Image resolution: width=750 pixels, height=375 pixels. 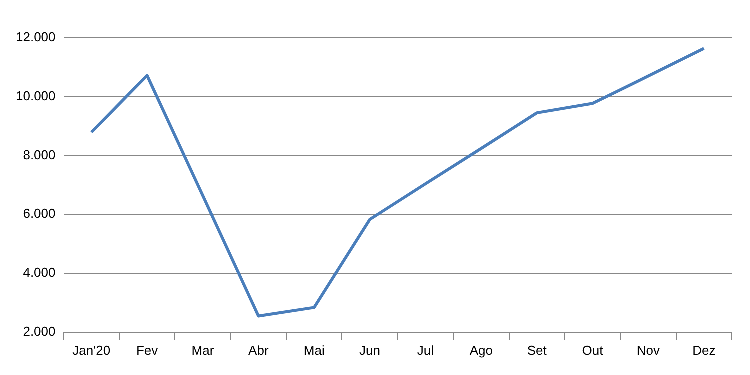 What do you see at coordinates (39, 214) in the screenshot?
I see `y-tick-label: 6.000` at bounding box center [39, 214].